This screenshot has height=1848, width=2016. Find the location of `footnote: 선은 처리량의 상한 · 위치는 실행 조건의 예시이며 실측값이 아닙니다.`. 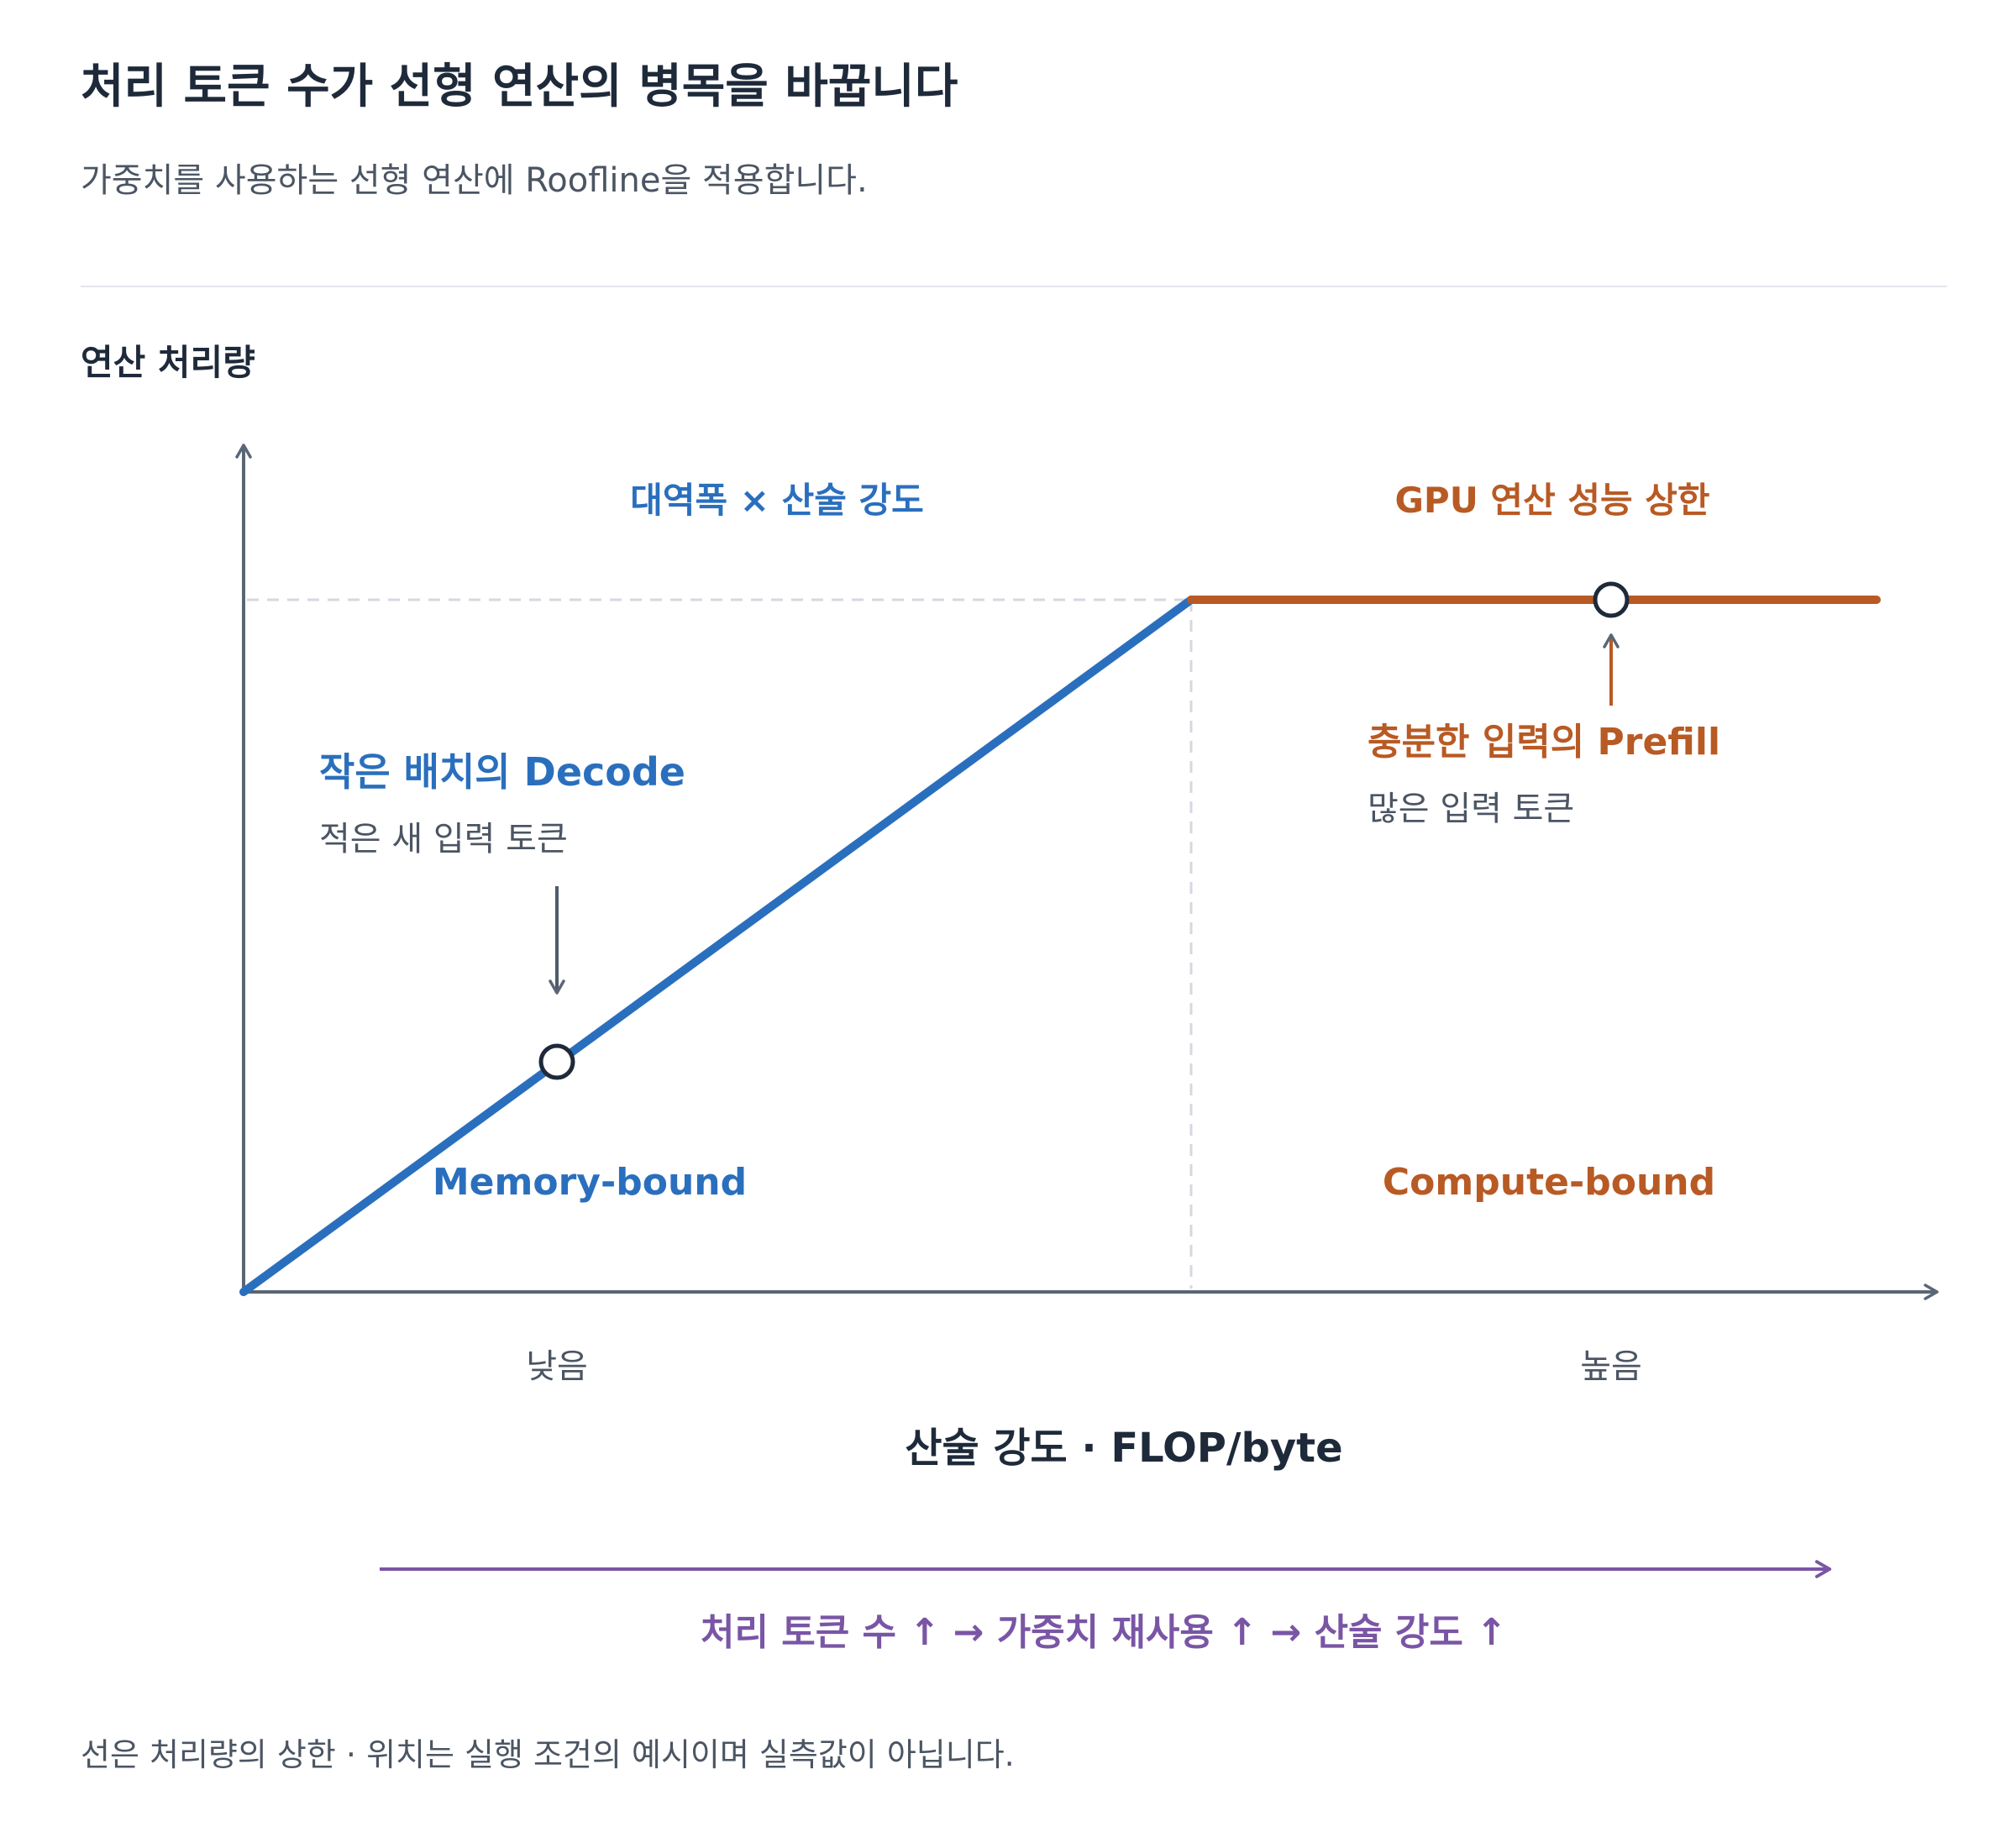

footnote: 선은 처리량의 상한 · 위치는 실행 조건의 예시이며 실측값이 아닙니다. is located at coordinates (548, 1754).